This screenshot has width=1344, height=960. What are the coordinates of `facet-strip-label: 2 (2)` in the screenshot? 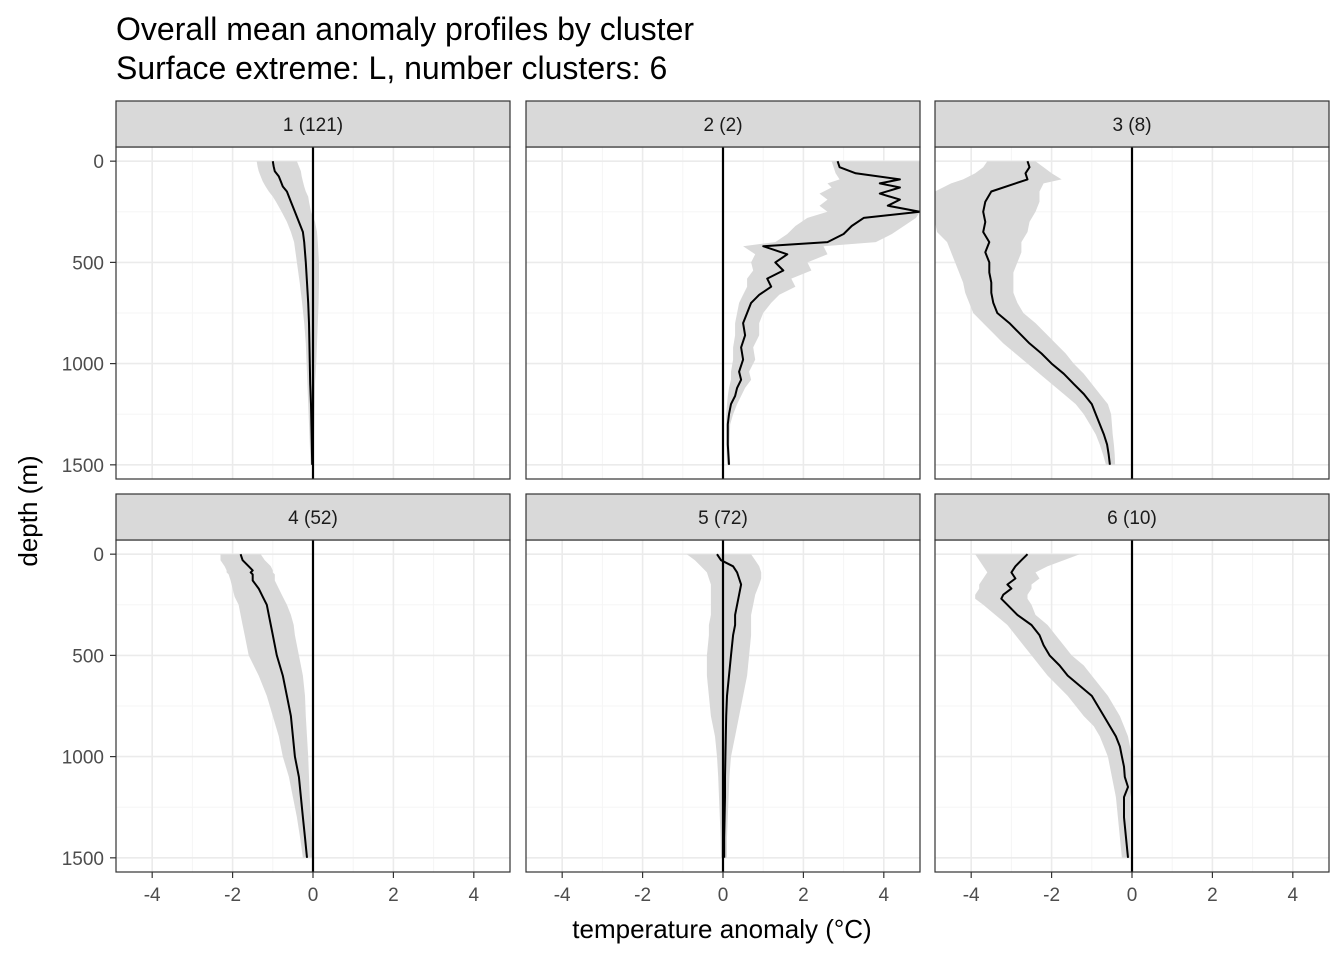 It's located at (722, 125).